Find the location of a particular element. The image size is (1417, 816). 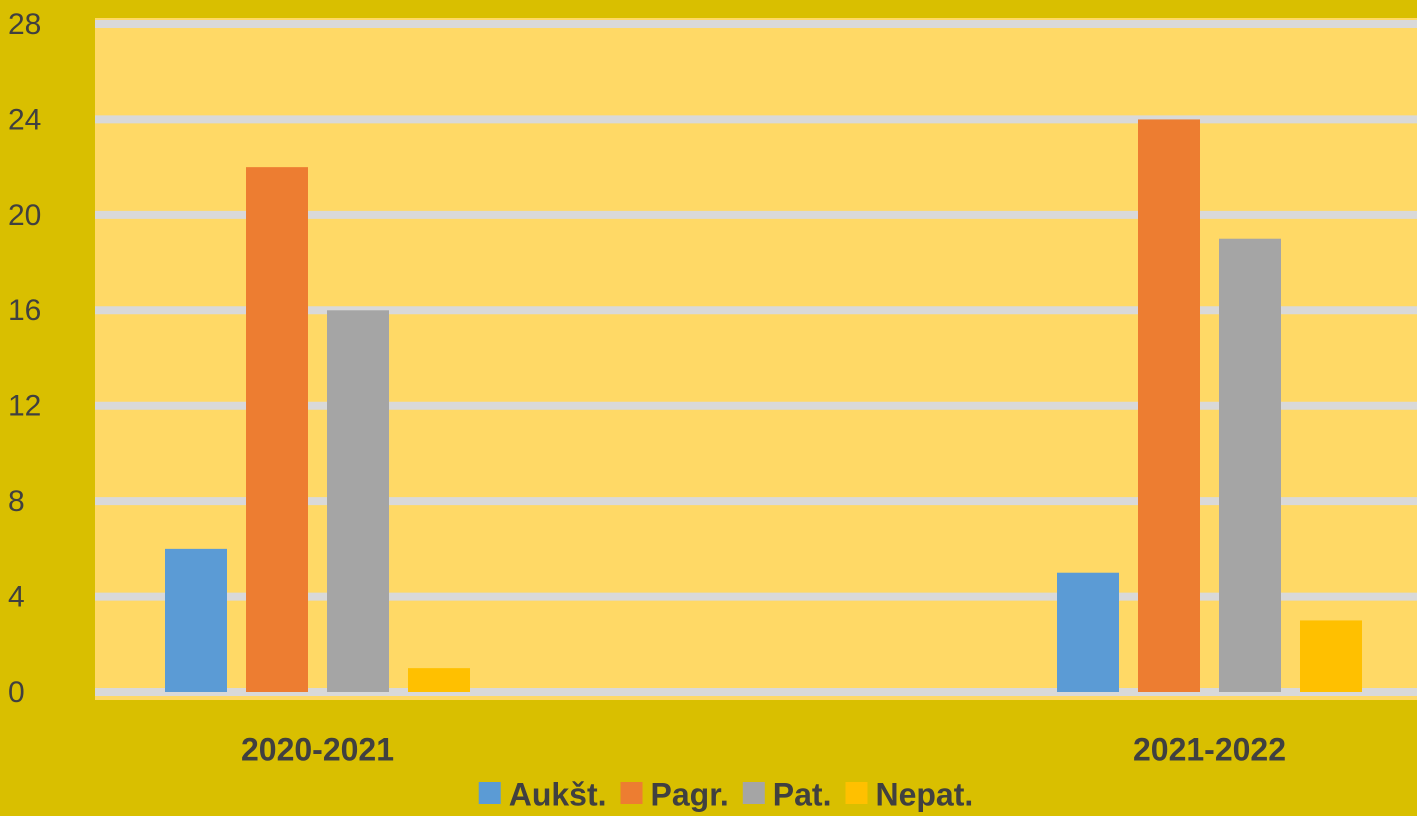

y-tick-label: 20 is located at coordinates (24, 215).